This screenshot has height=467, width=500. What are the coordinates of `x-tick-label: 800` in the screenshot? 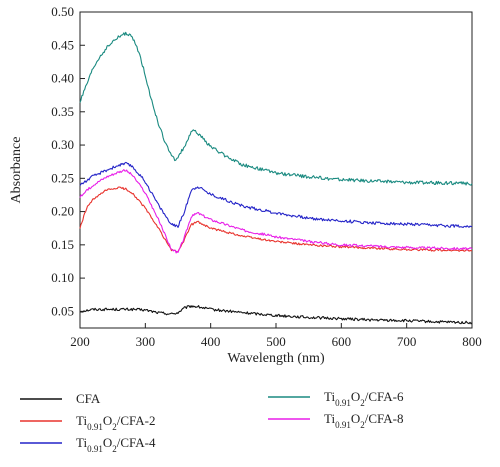 It's located at (472, 341).